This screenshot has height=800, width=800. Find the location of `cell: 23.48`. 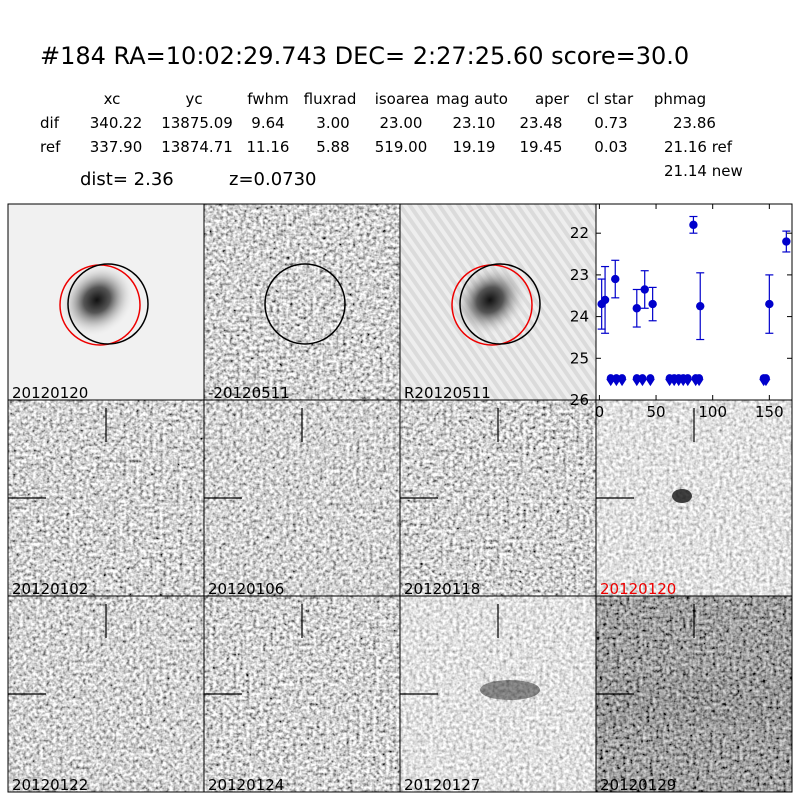

cell: 23.48 is located at coordinates (541, 123).